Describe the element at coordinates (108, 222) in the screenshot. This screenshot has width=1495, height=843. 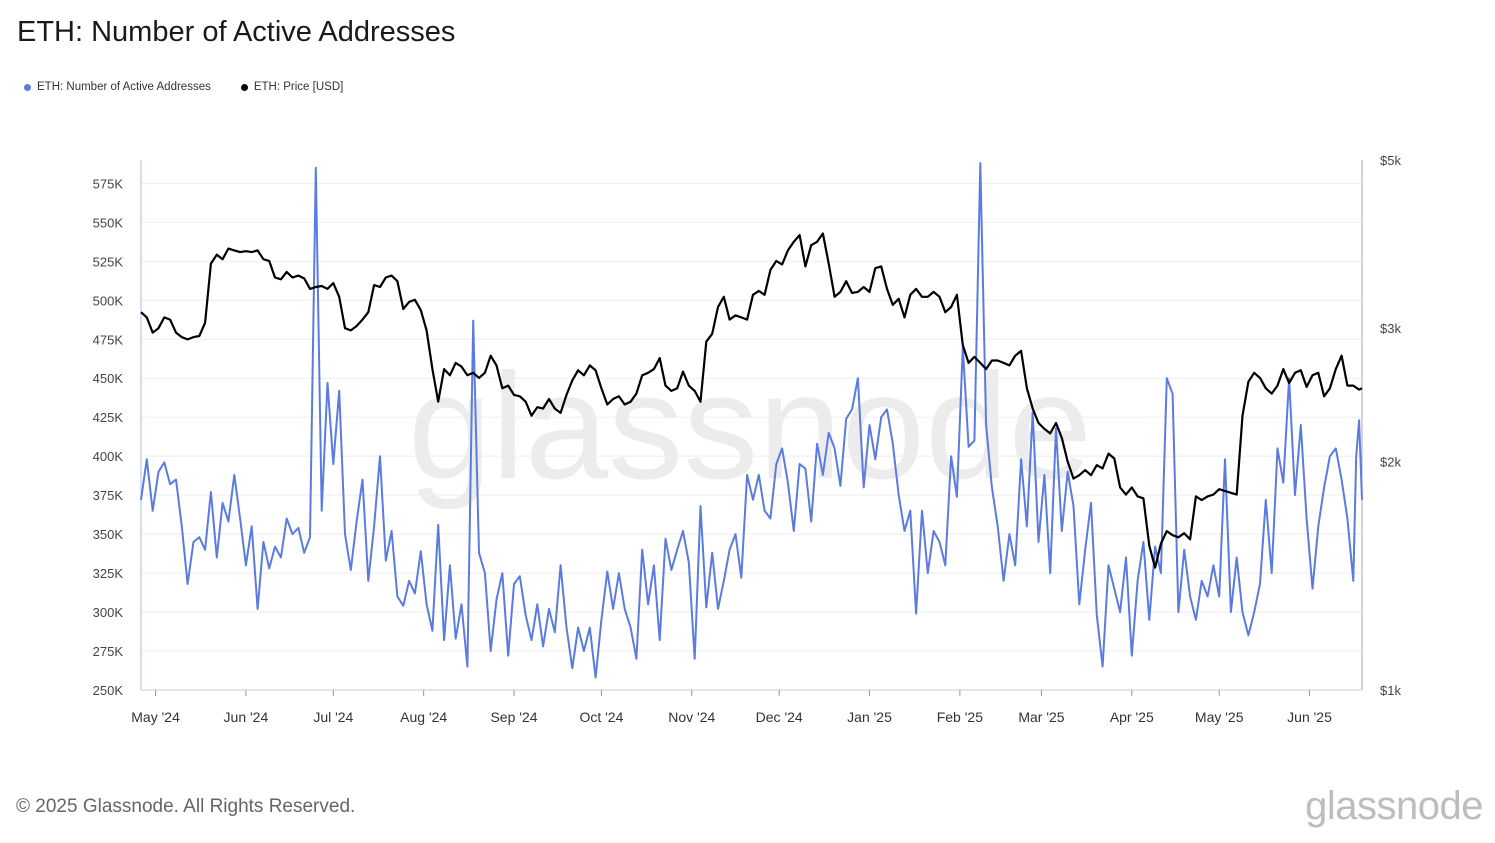
I see `y-left-tick-label: 550K` at that location.